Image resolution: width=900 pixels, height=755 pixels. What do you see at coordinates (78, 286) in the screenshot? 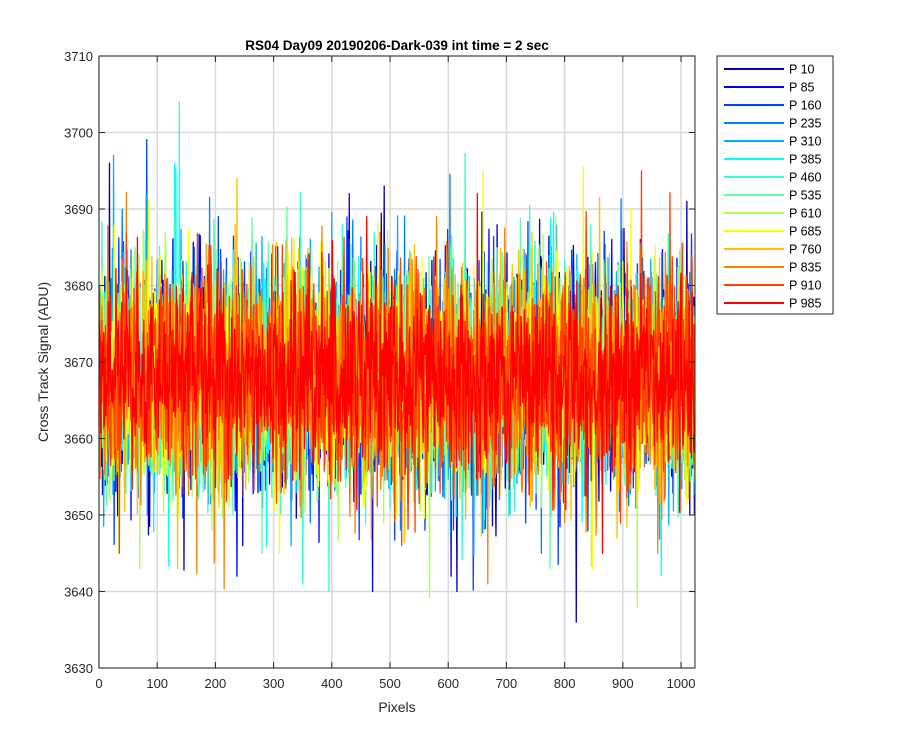
I see `y-tick-label: 3680` at bounding box center [78, 286].